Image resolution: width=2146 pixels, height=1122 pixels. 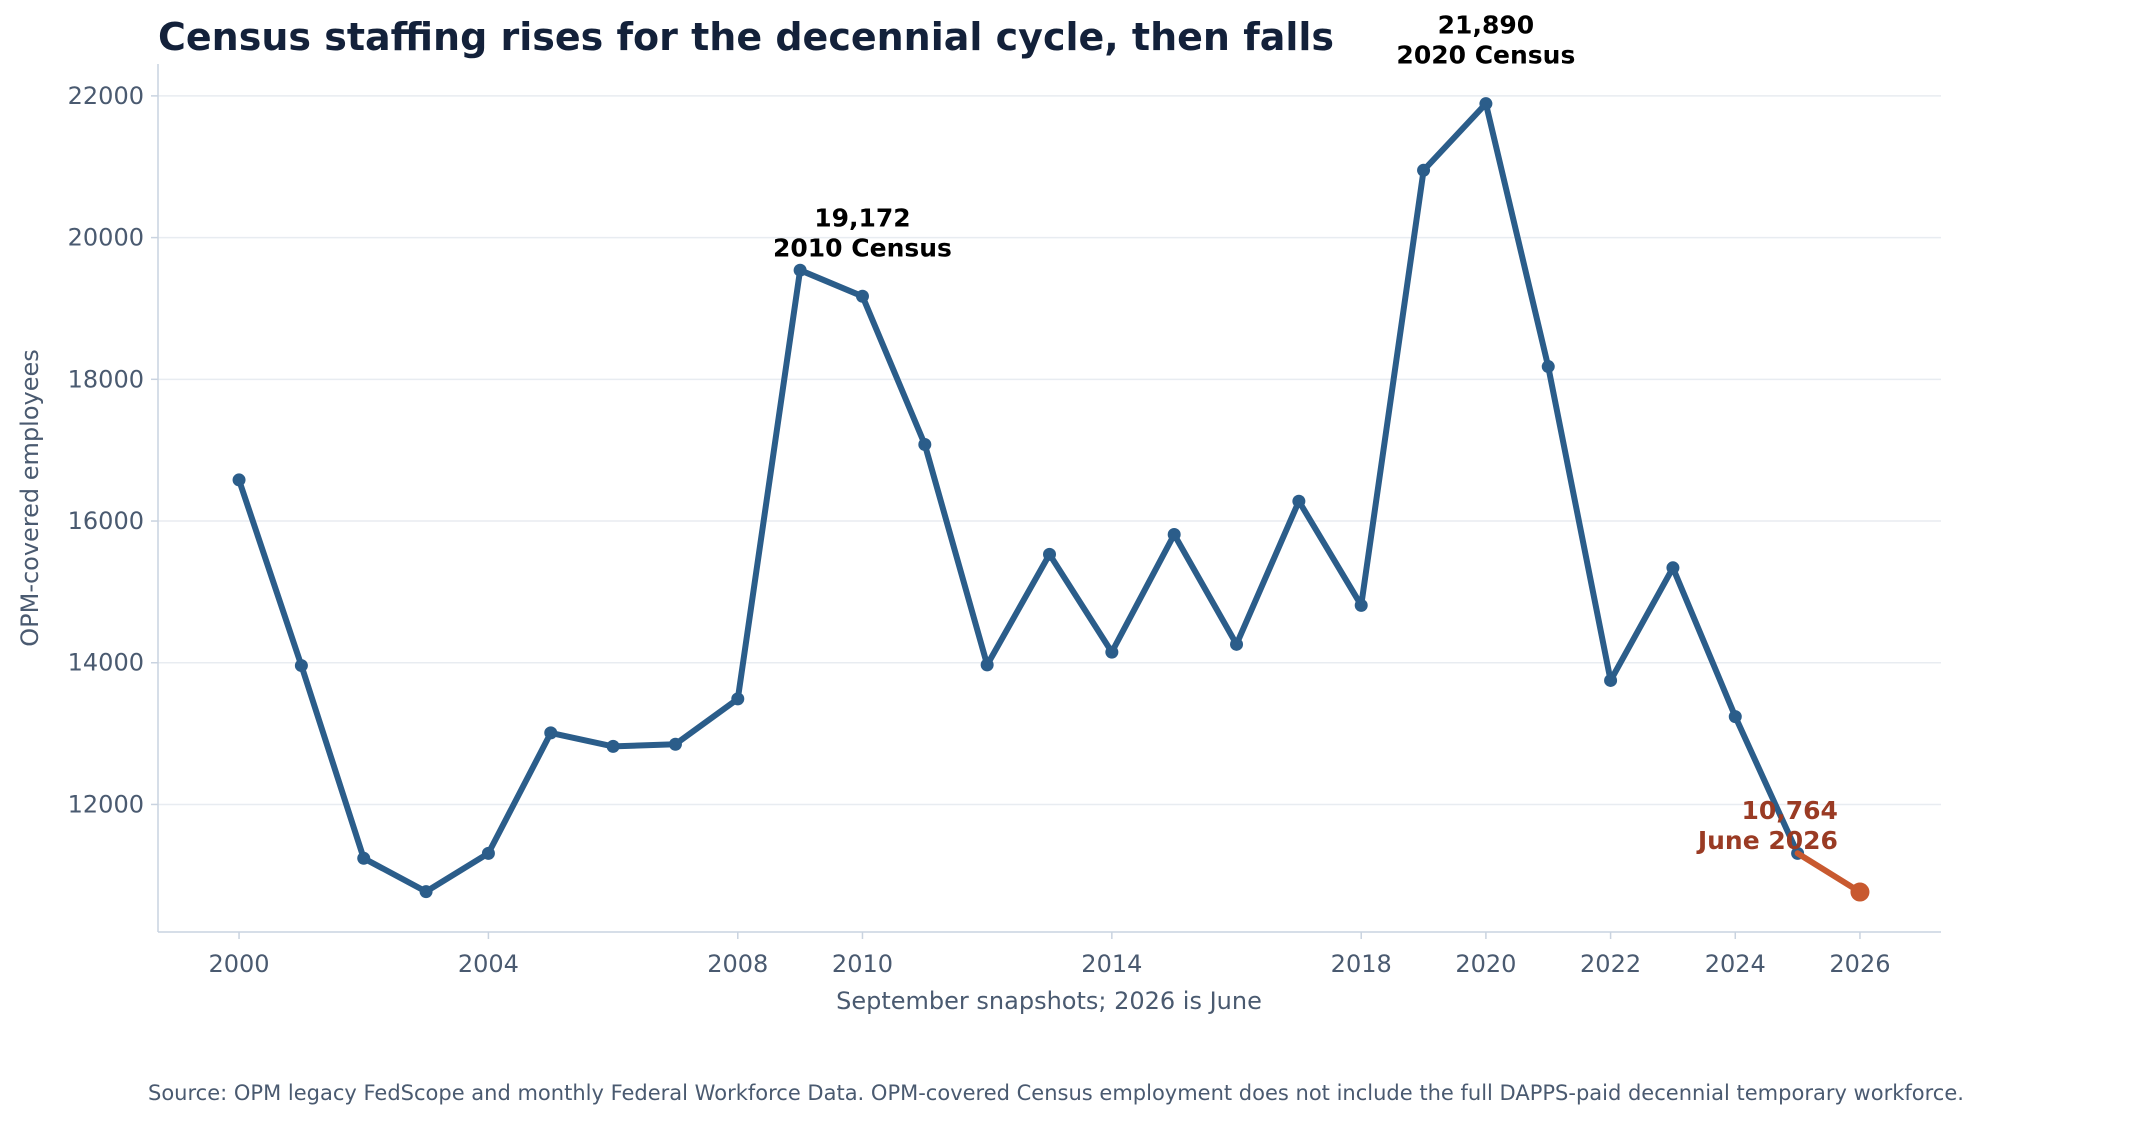 I want to click on highlight-series-line, so click(x=1828, y=872).